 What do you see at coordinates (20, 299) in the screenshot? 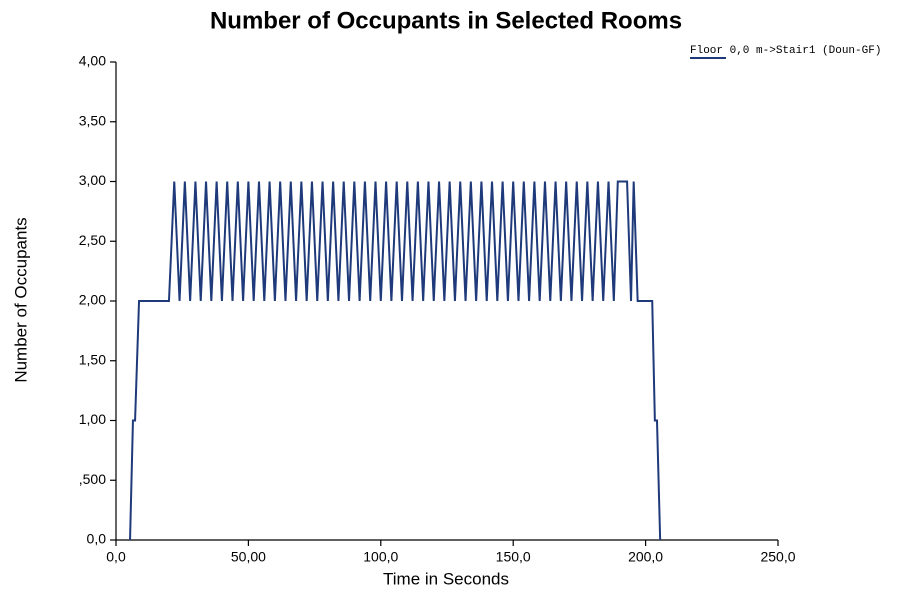
I see `y-axis-label: Number of Occupants` at bounding box center [20, 299].